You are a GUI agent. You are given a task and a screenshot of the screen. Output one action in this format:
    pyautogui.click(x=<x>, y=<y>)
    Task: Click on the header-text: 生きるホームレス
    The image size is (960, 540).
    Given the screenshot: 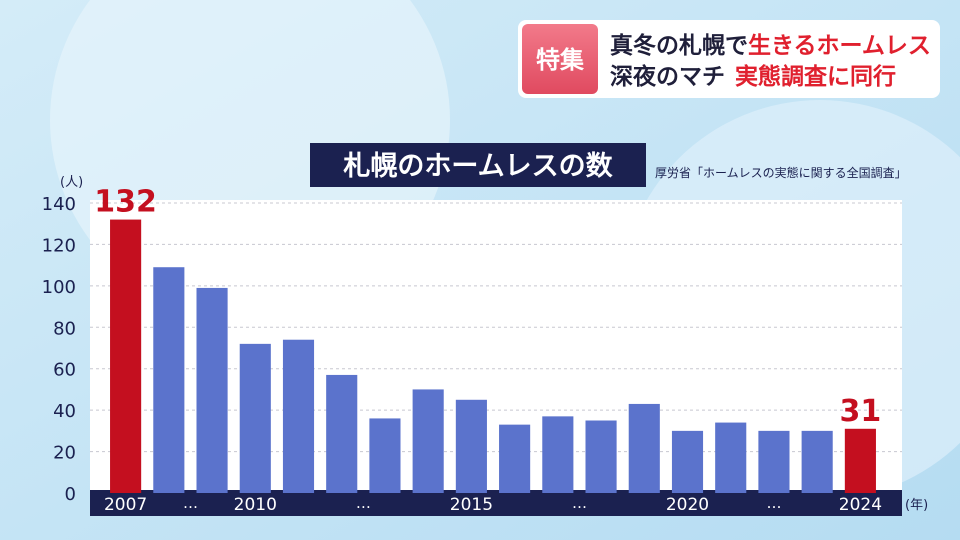 What is the action you would take?
    pyautogui.click(x=839, y=46)
    